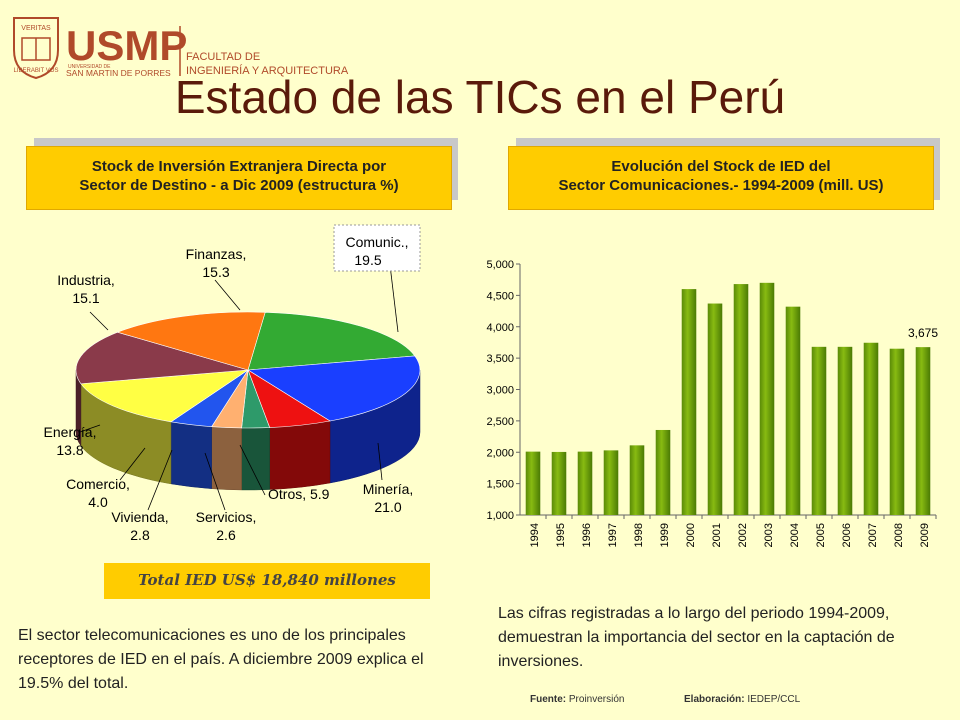 This screenshot has width=960, height=720. Describe the element at coordinates (500, 328) in the screenshot. I see `y-tick-label-6: 4,000` at that location.